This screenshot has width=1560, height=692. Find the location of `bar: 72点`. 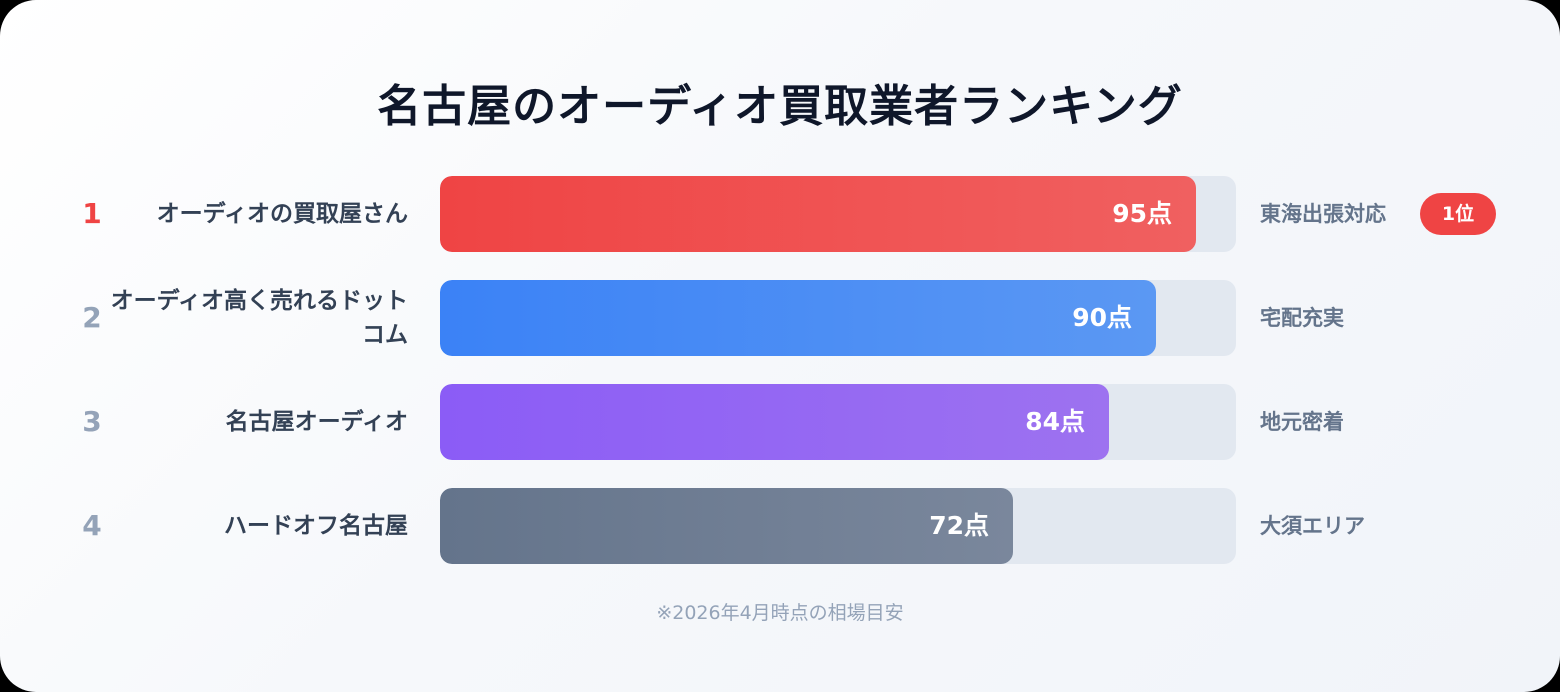

bar: 72点 is located at coordinates (726, 526).